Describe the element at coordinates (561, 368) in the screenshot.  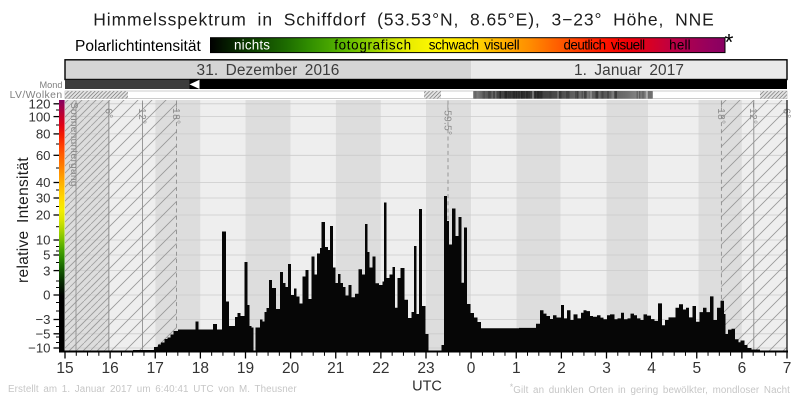
I see `svg-text: 2` at that location.